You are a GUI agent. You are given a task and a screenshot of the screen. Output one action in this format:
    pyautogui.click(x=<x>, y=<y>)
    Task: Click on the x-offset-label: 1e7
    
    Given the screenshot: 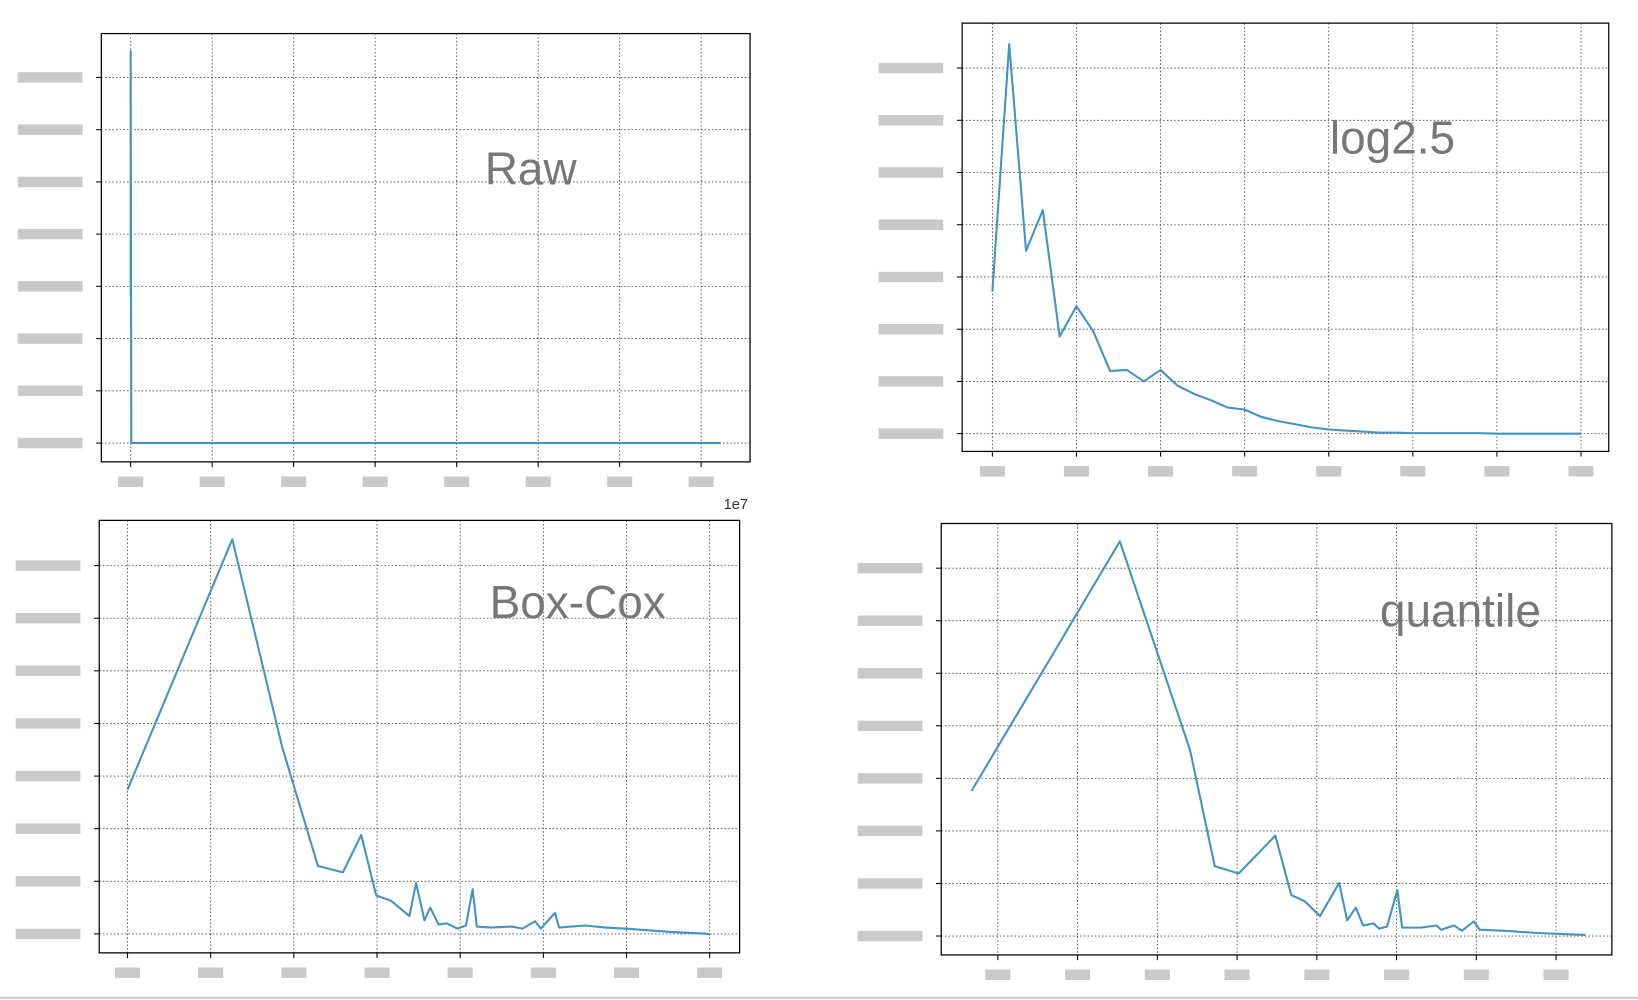 What is the action you would take?
    pyautogui.click(x=736, y=505)
    